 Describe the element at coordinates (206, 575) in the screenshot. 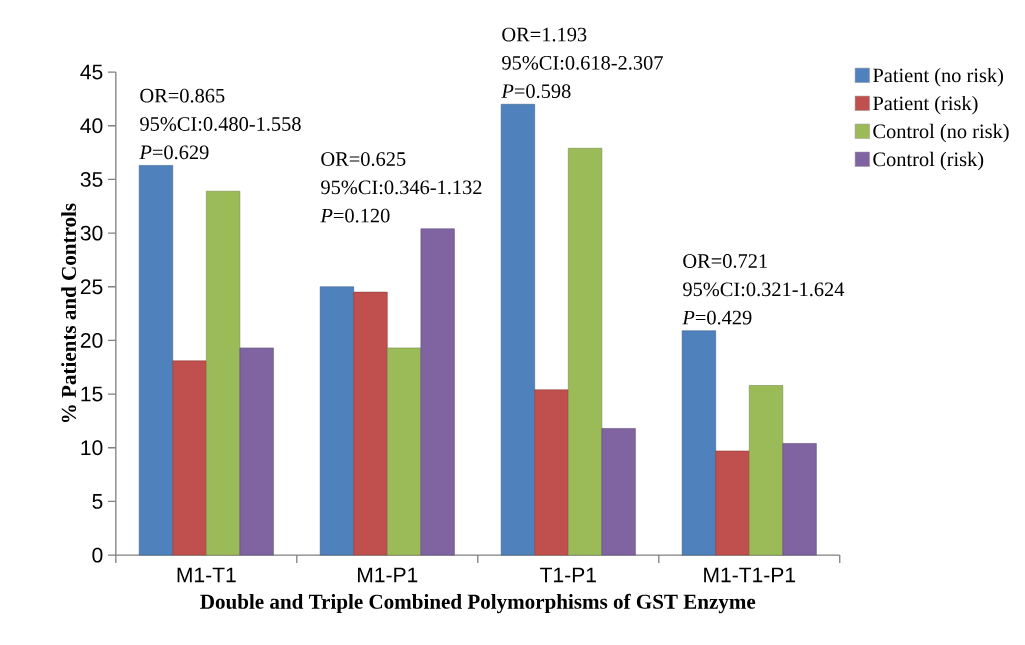

I see `x-tick-label: M1-T1` at that location.